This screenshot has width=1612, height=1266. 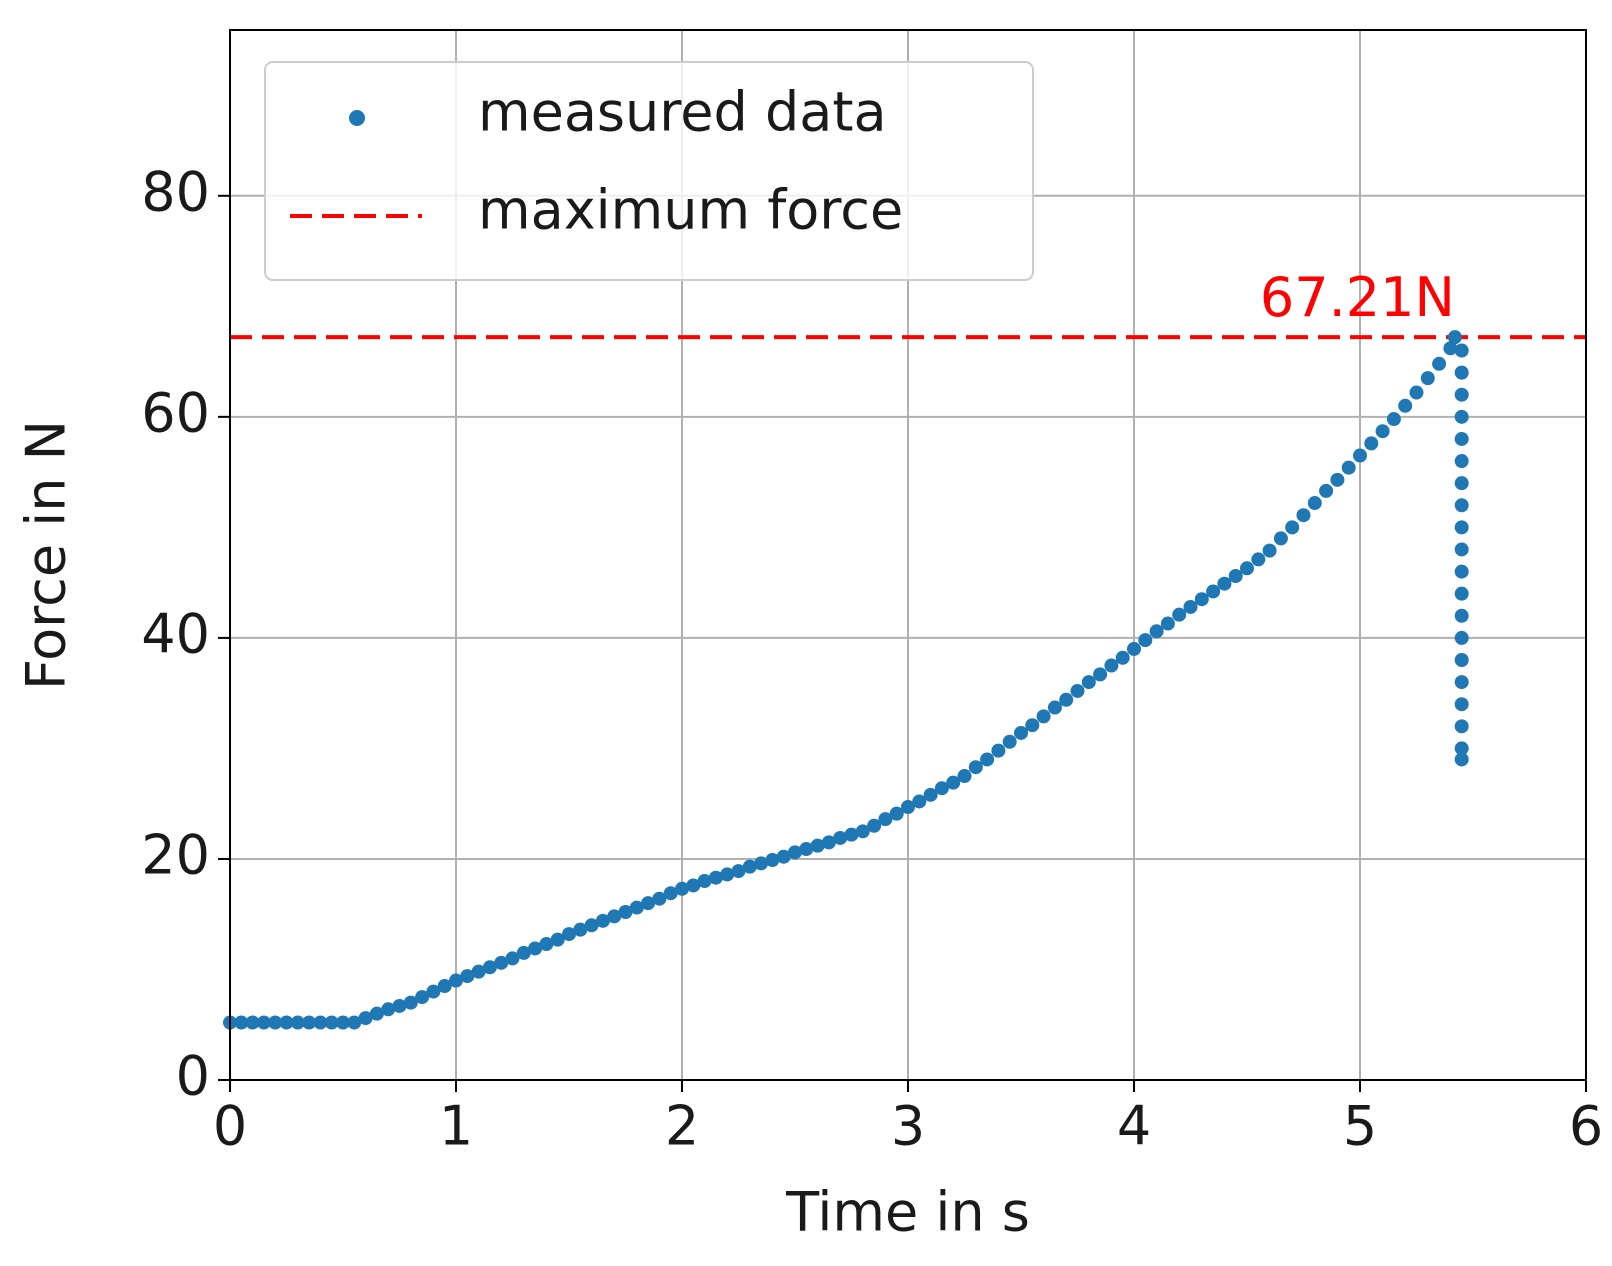 What do you see at coordinates (230, 1126) in the screenshot?
I see `x-tick-label: 0` at bounding box center [230, 1126].